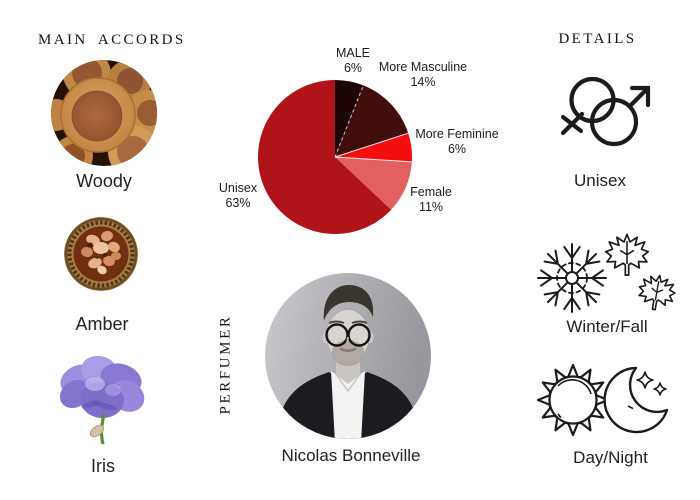 Image resolution: width=700 pixels, height=500 pixels. I want to click on amber-resin-bowl-photo, so click(101, 254).